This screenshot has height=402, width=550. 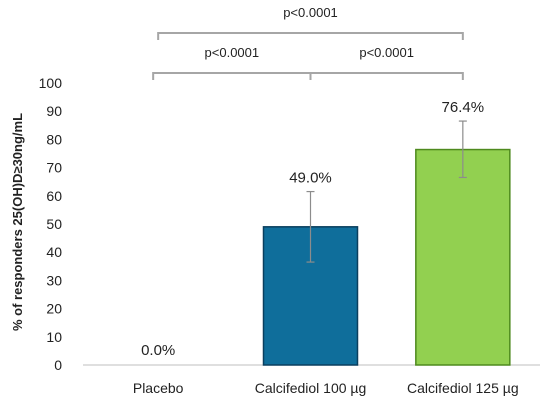 I want to click on x-tick-label: Calcifediol 100 µg, so click(x=311, y=388).